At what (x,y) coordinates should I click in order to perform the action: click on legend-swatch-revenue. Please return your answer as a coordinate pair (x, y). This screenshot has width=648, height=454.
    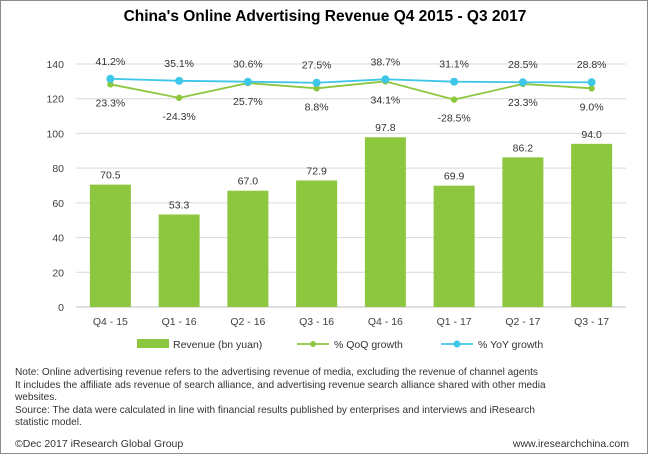
    Looking at the image, I should click on (153, 343).